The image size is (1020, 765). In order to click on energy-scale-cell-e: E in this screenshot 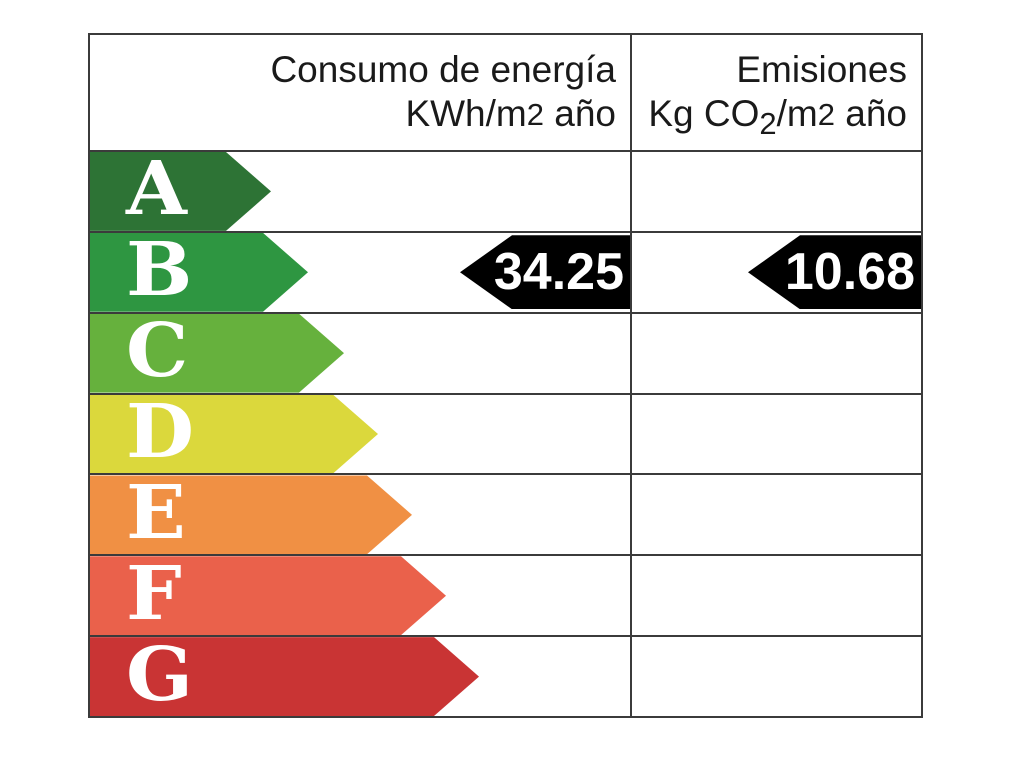, I will do `click(361, 515)`.